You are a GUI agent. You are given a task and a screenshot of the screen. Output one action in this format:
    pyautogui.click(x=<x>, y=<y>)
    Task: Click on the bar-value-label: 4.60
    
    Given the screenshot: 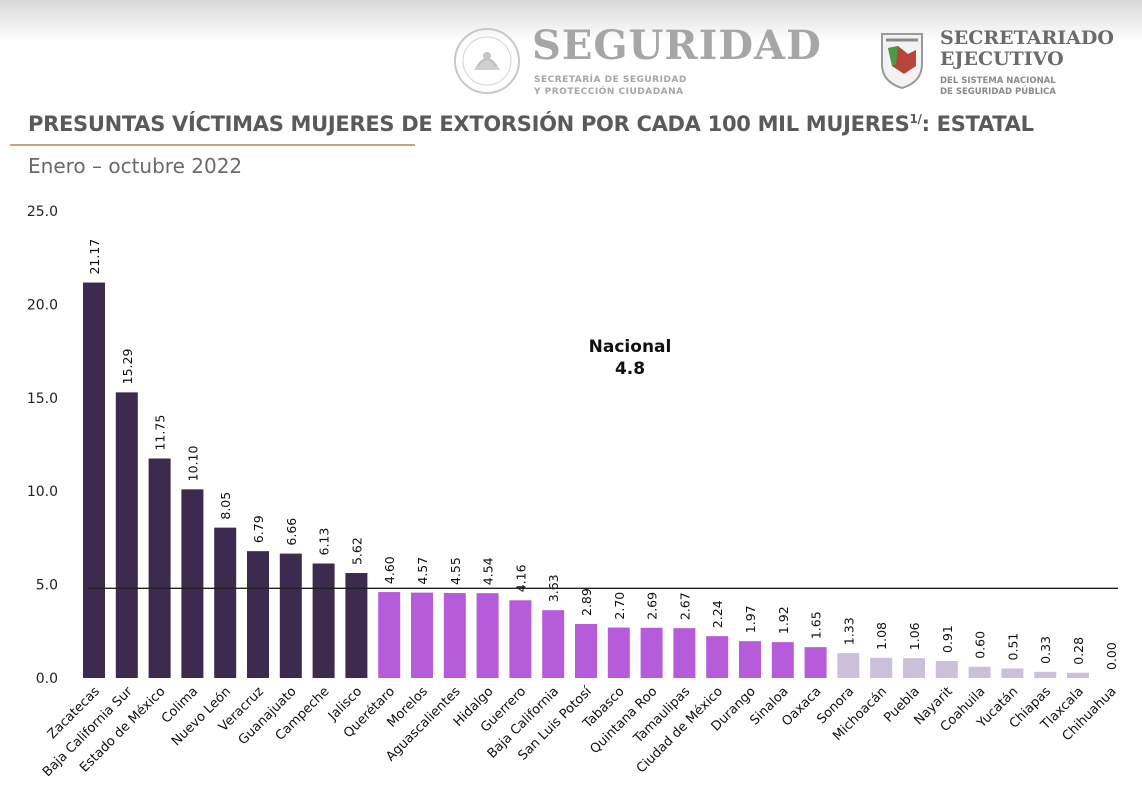 What is the action you would take?
    pyautogui.click(x=389, y=570)
    